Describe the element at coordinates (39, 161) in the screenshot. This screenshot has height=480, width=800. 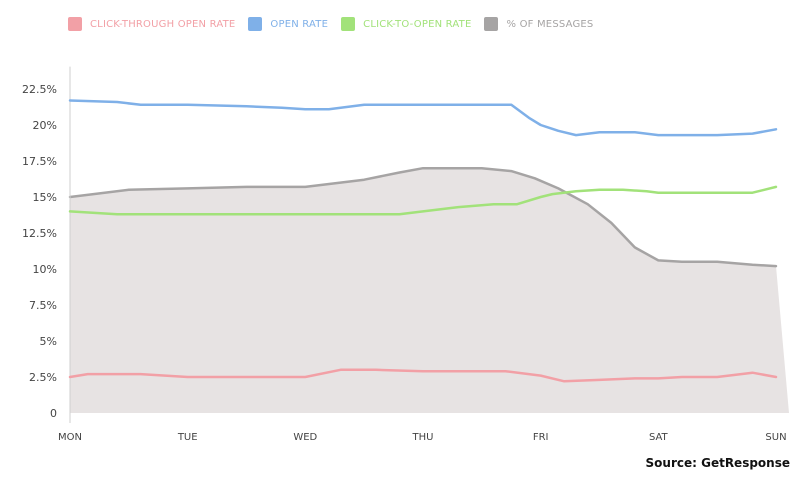
I see `y-tick-label: 17.5%` at that location.